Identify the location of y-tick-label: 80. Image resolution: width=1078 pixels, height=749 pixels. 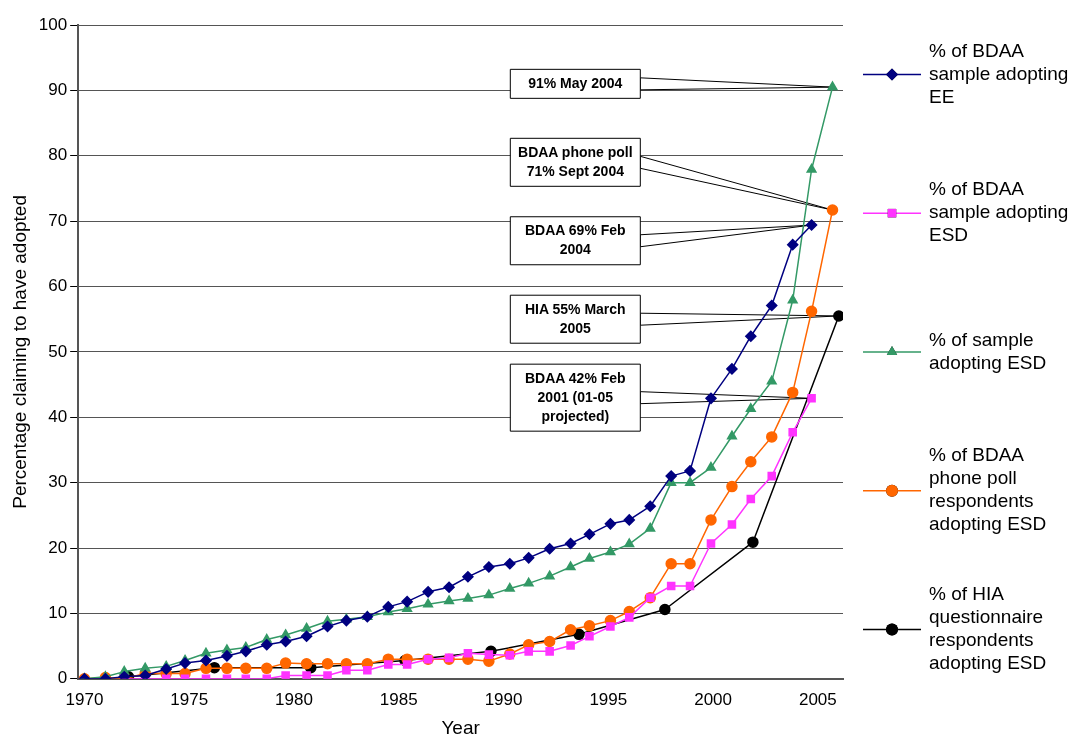
(58, 155).